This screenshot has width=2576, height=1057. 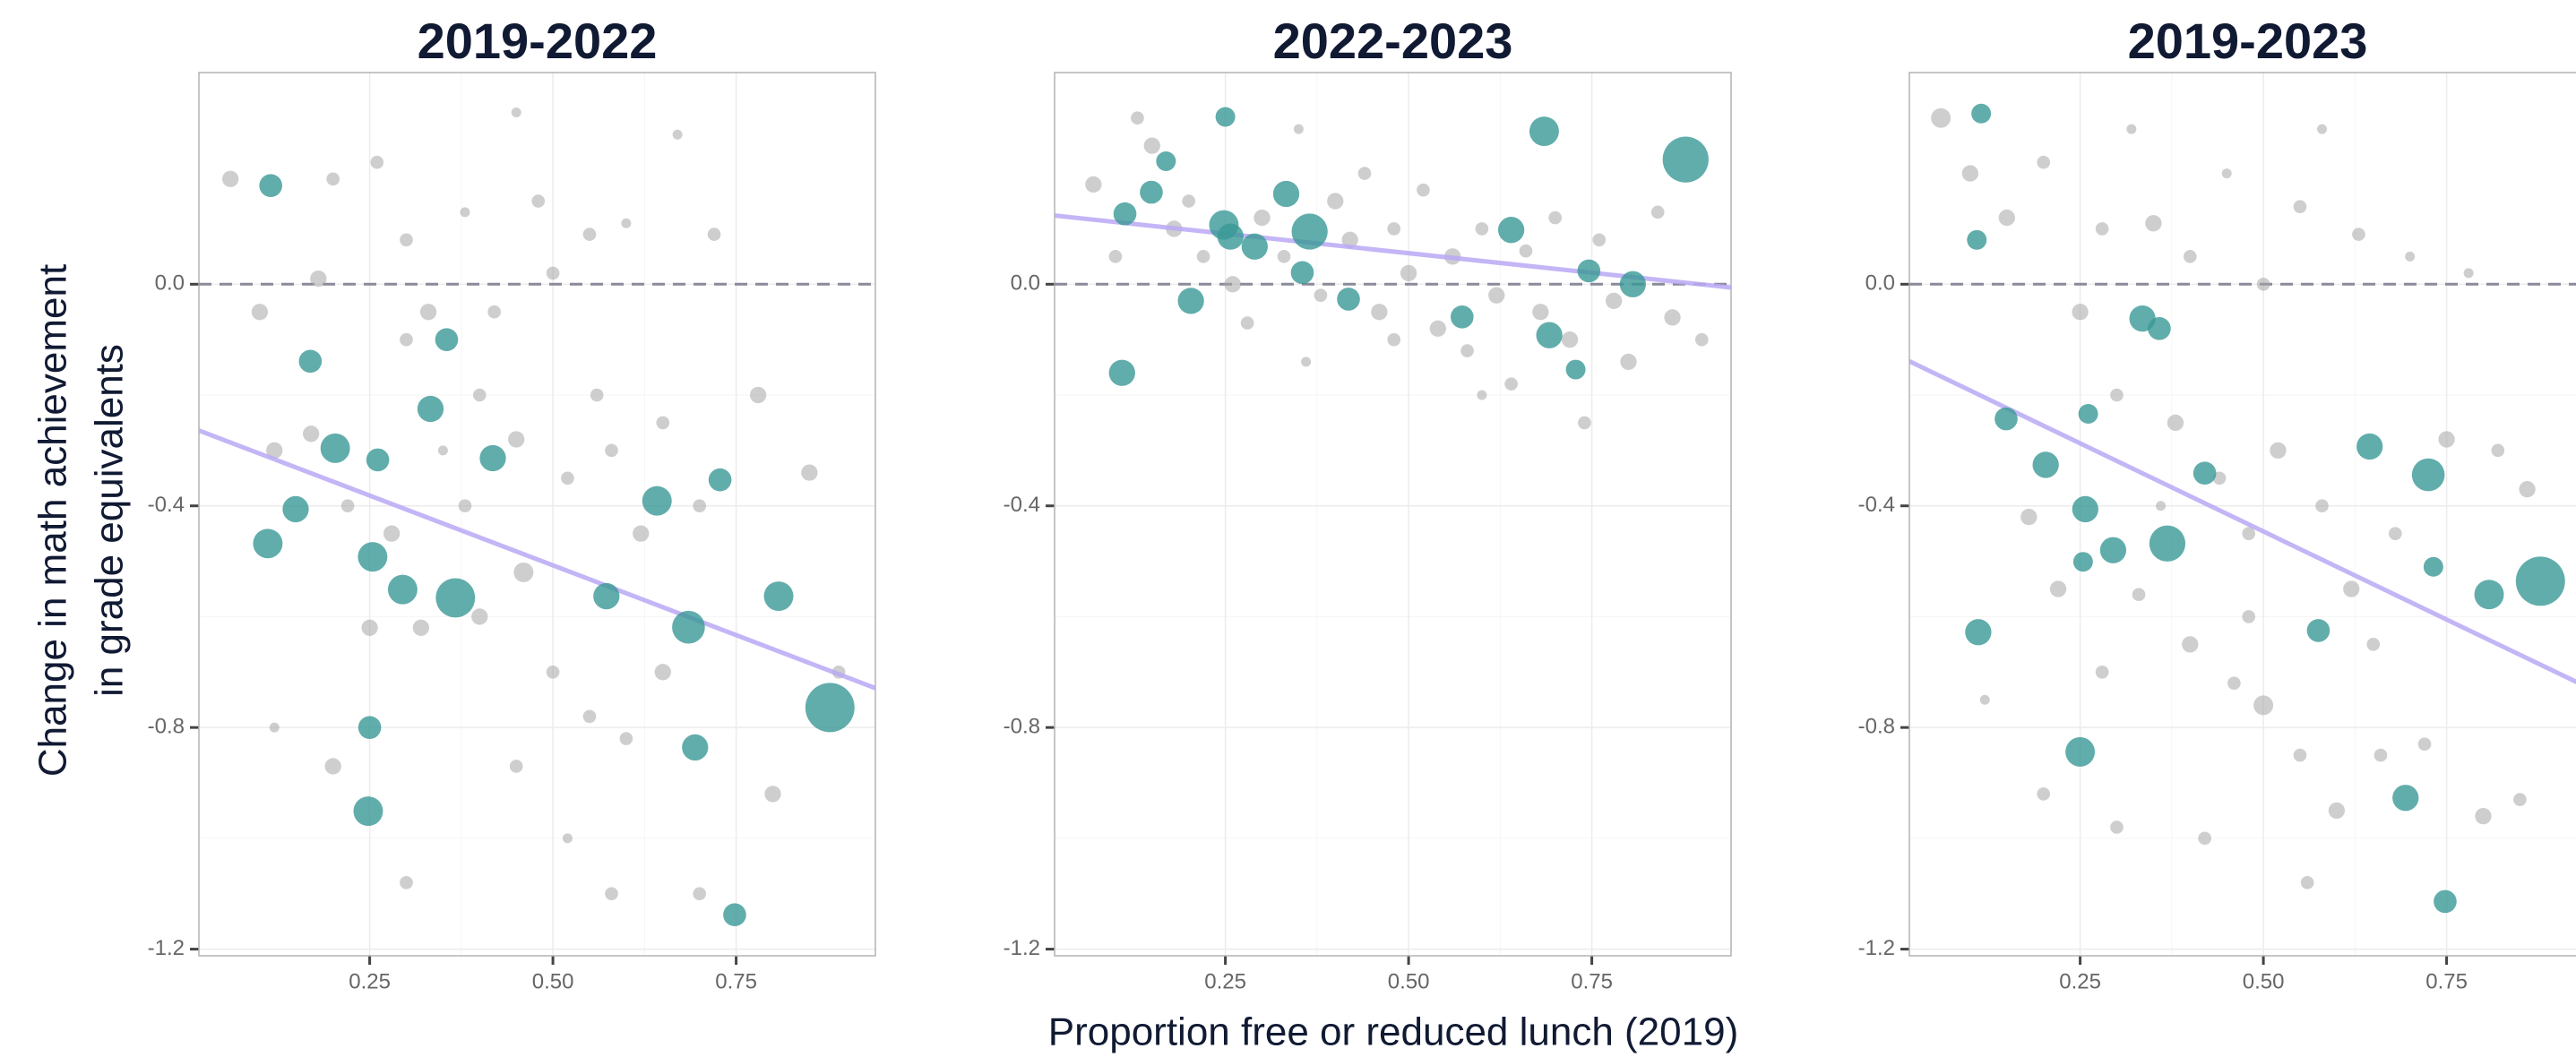 I want to click on y-tick-label: -0.8, so click(x=1022, y=726).